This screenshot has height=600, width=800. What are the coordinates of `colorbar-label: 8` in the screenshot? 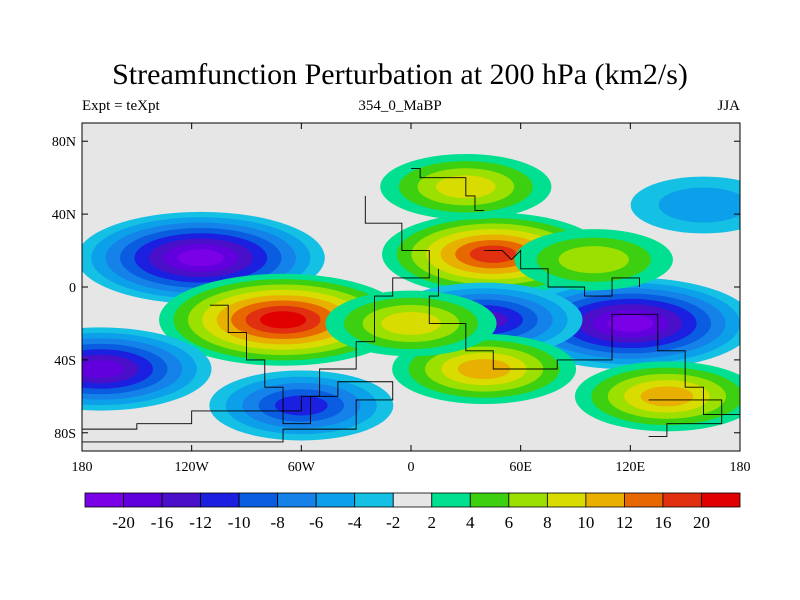 It's located at (547, 522).